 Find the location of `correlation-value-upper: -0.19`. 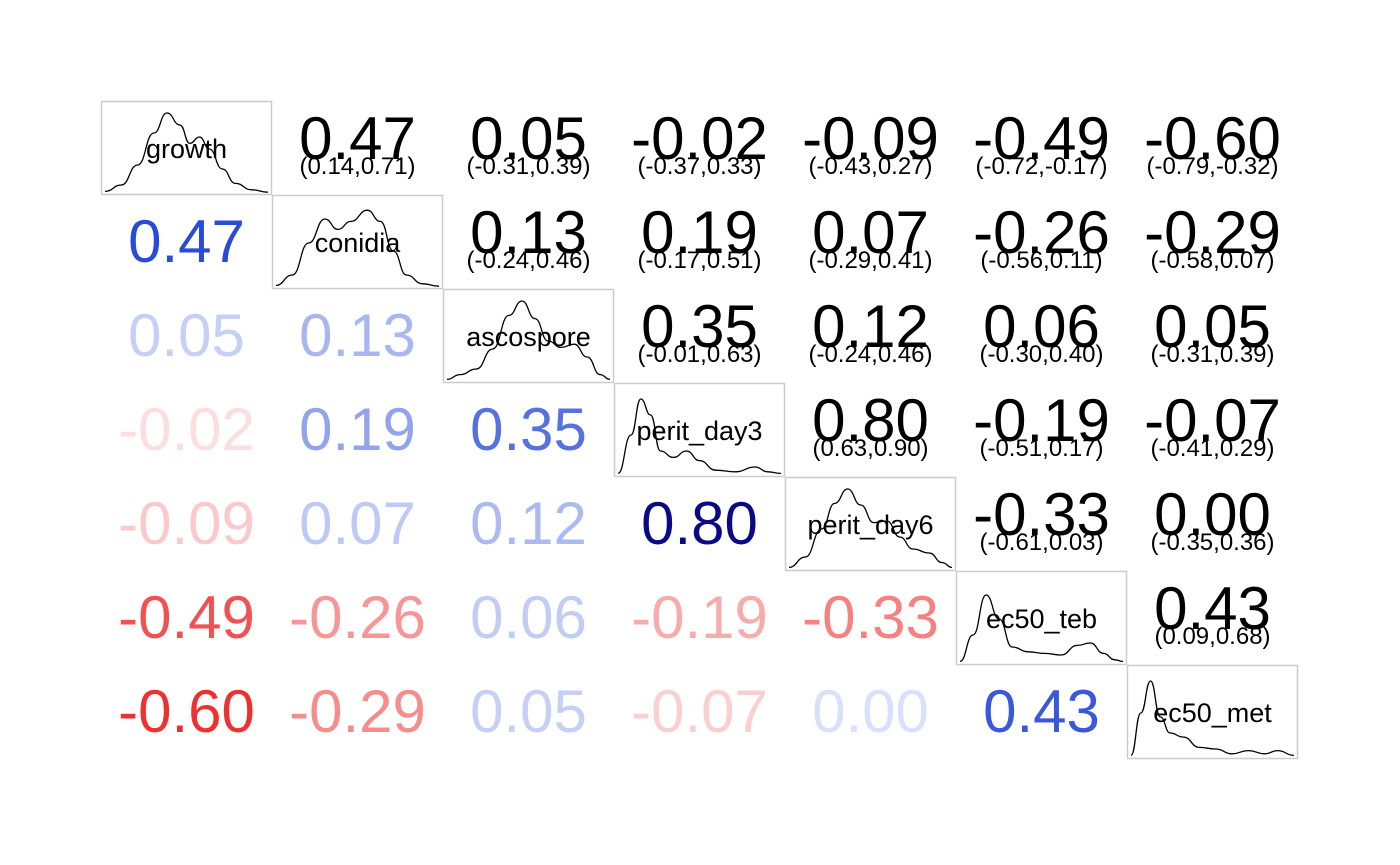

correlation-value-upper: -0.19 is located at coordinates (1041, 420).